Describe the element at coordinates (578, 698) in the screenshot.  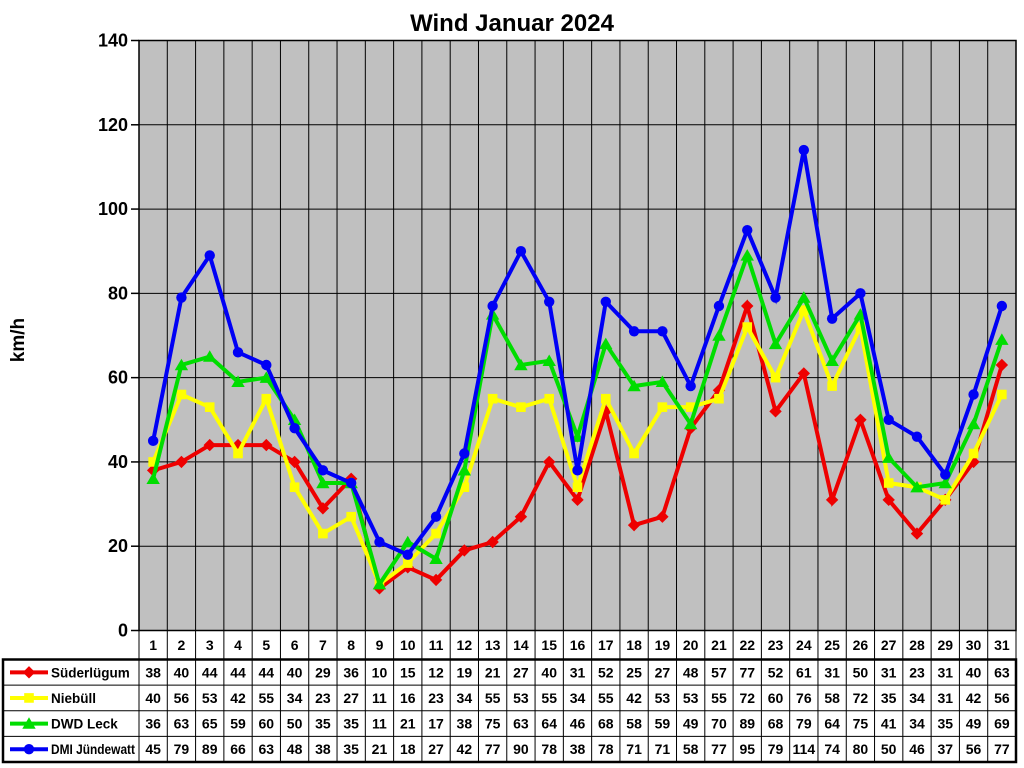
I see `table-value-cell: 34` at that location.